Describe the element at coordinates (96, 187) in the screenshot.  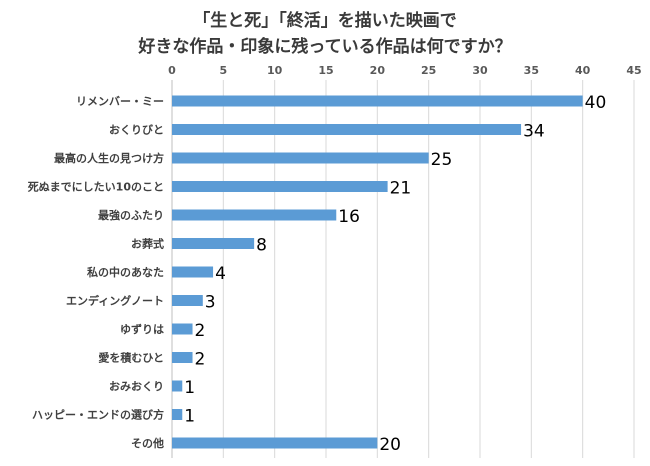
I see `category-label: 死ぬまでにしたい10のこと` at that location.